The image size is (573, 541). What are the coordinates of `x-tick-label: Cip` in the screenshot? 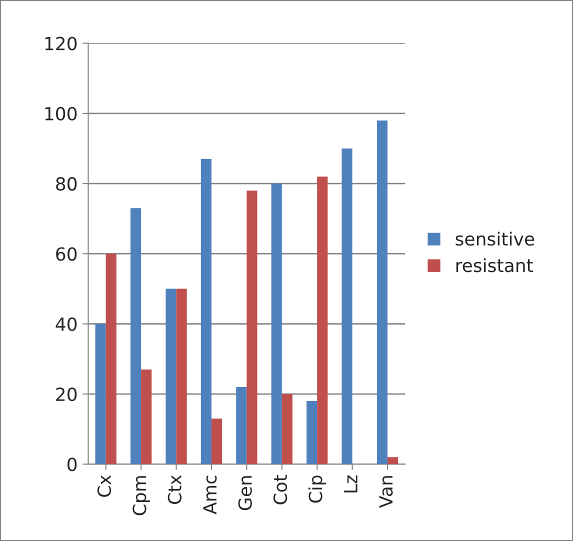 It's located at (317, 489).